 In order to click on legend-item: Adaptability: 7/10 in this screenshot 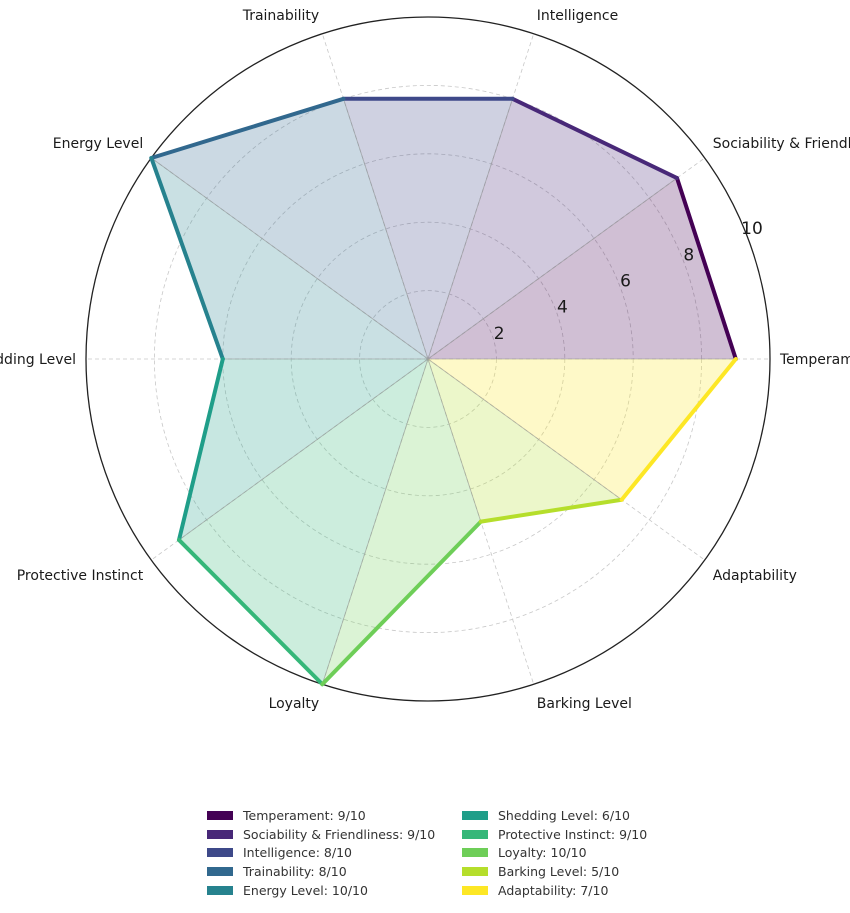, I will do `click(567, 890)`.